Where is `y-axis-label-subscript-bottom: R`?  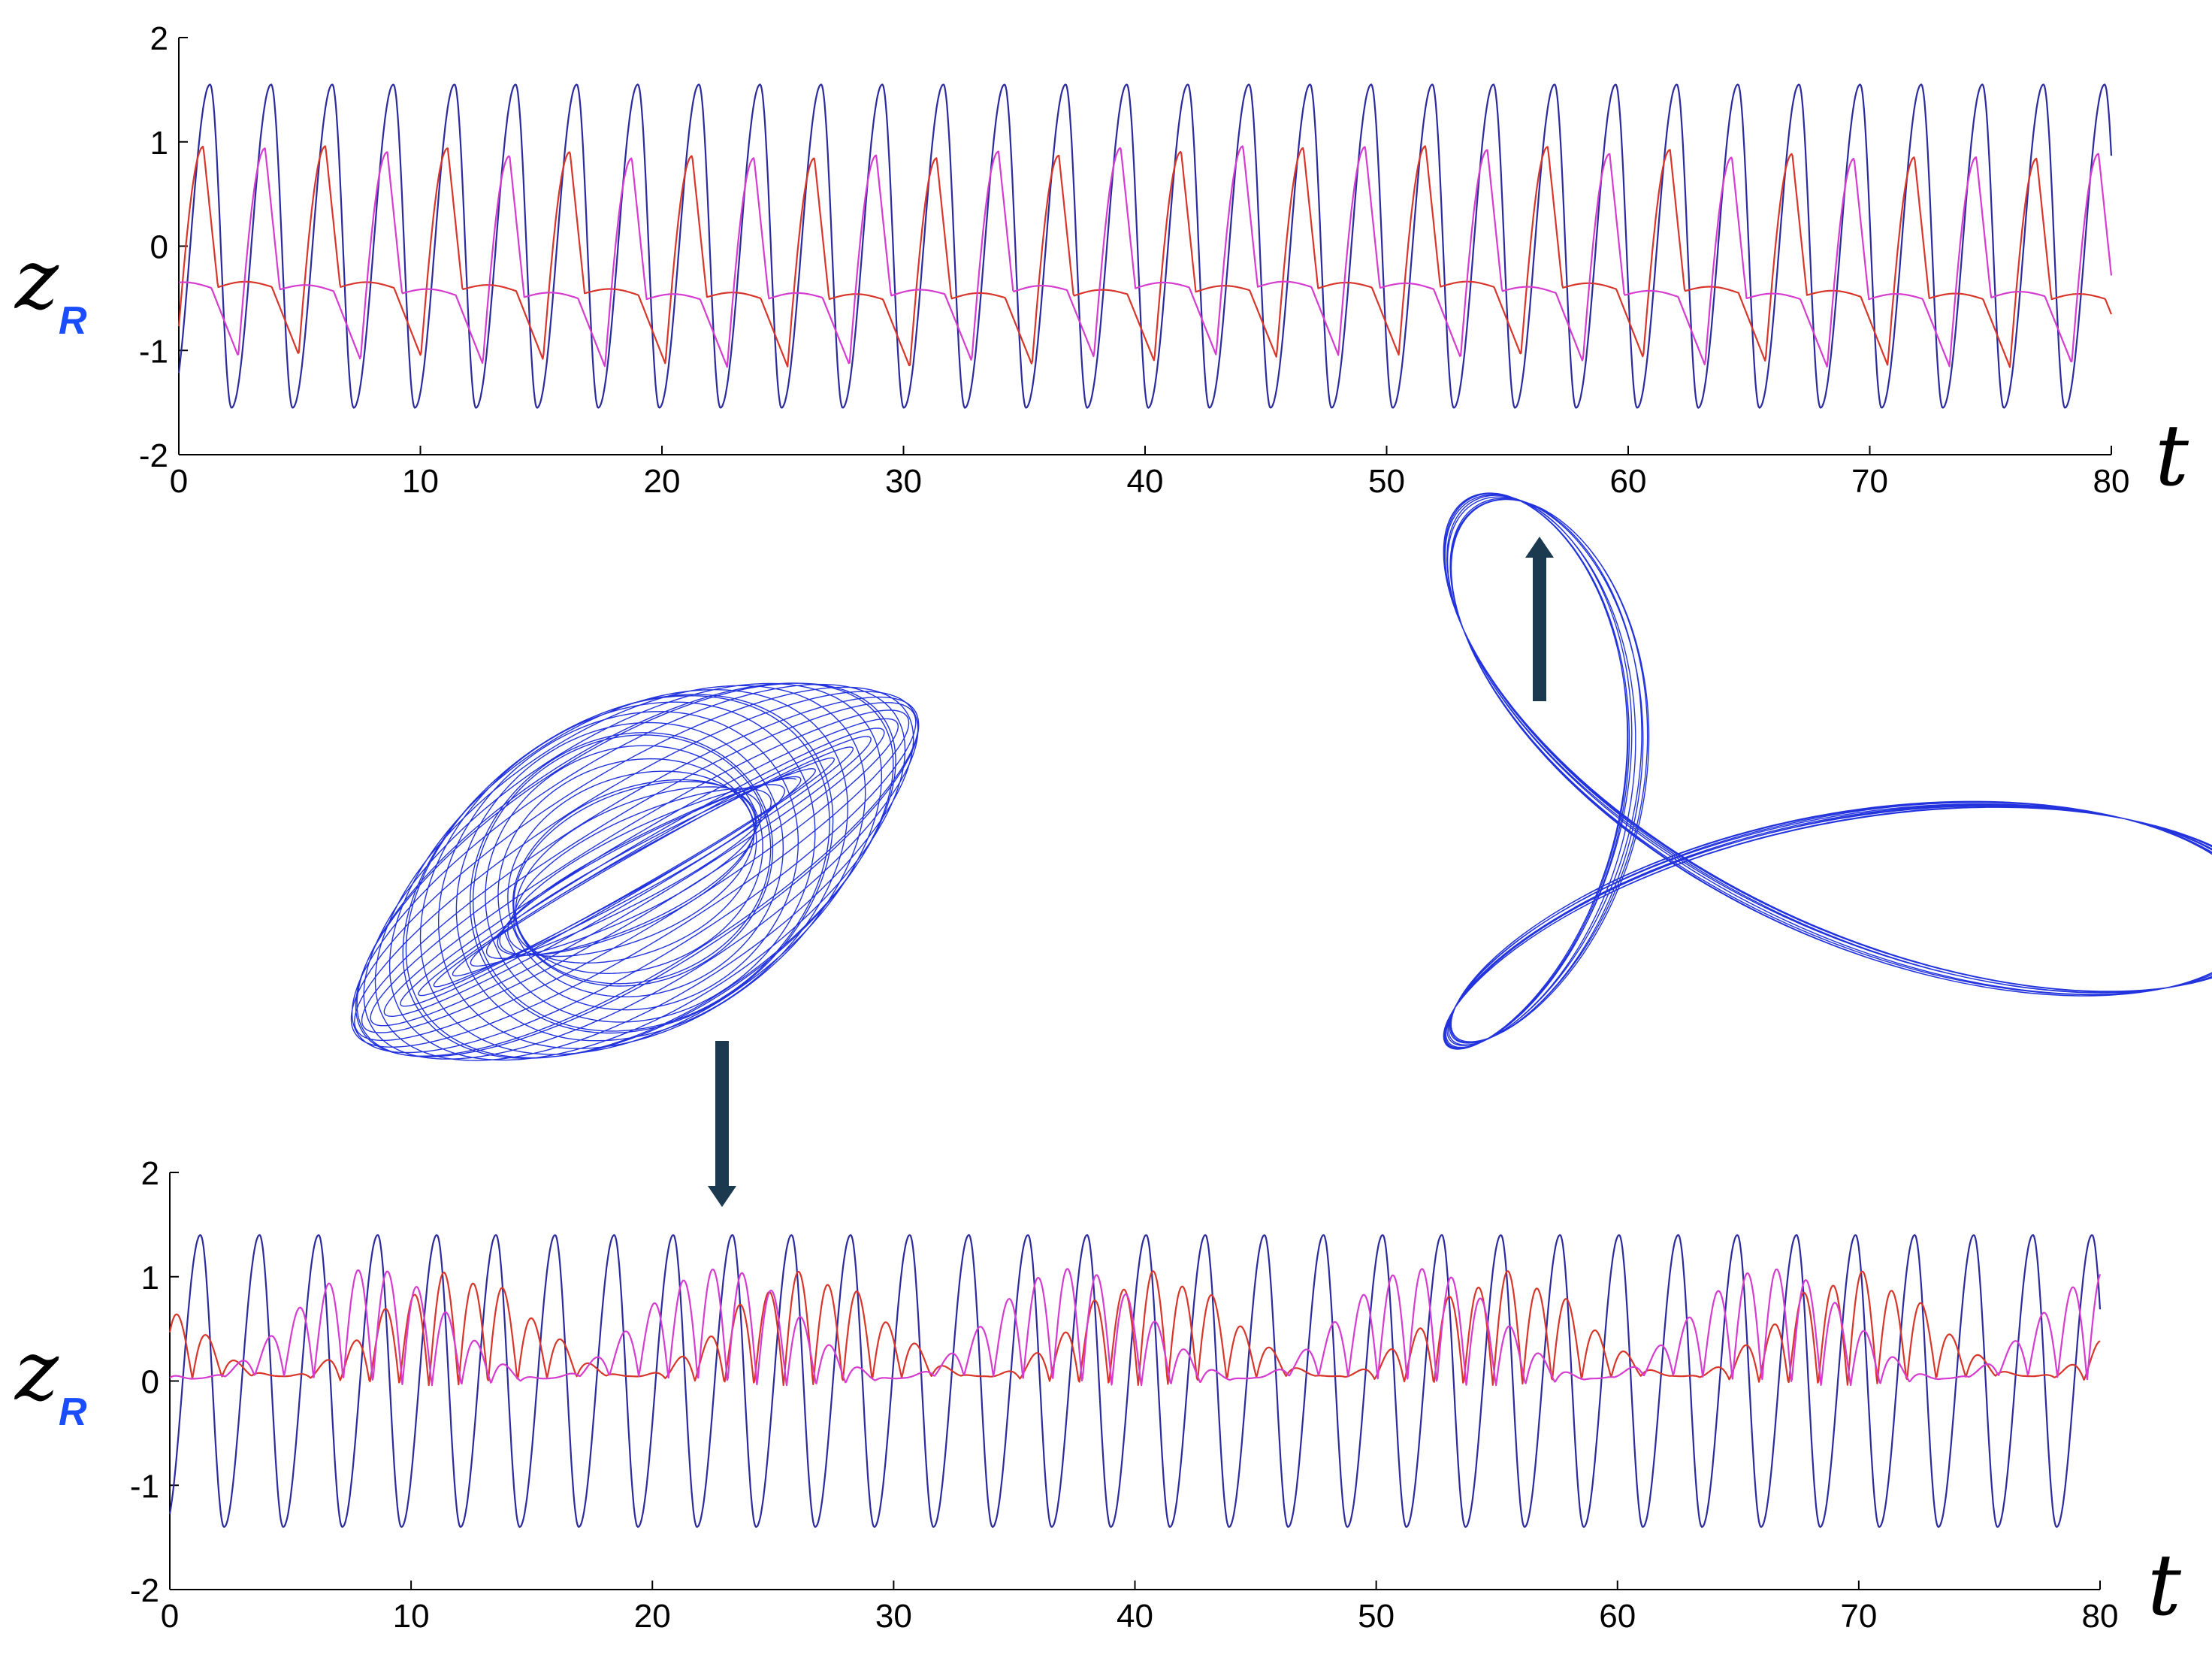
y-axis-label-subscript-bottom: R is located at coordinates (73, 1412).